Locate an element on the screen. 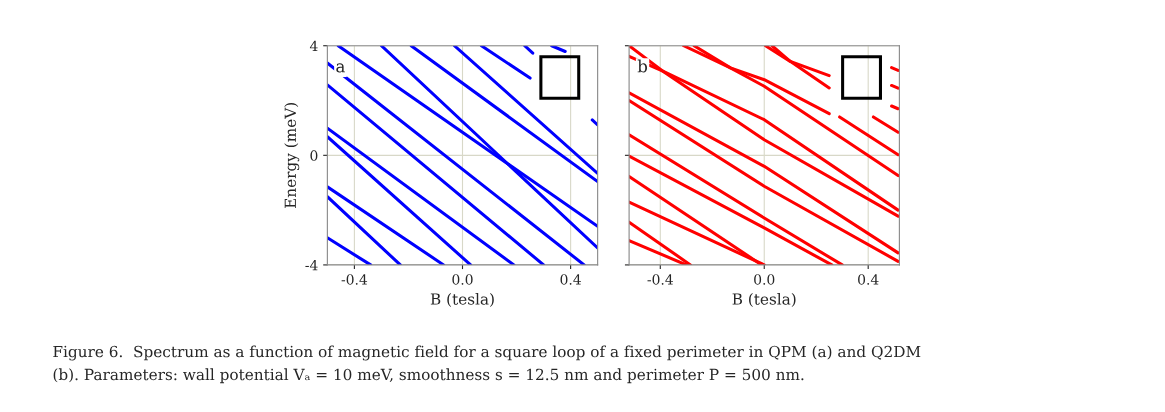 This screenshot has width=1165, height=412. y-tick-label: 0 is located at coordinates (314, 155).